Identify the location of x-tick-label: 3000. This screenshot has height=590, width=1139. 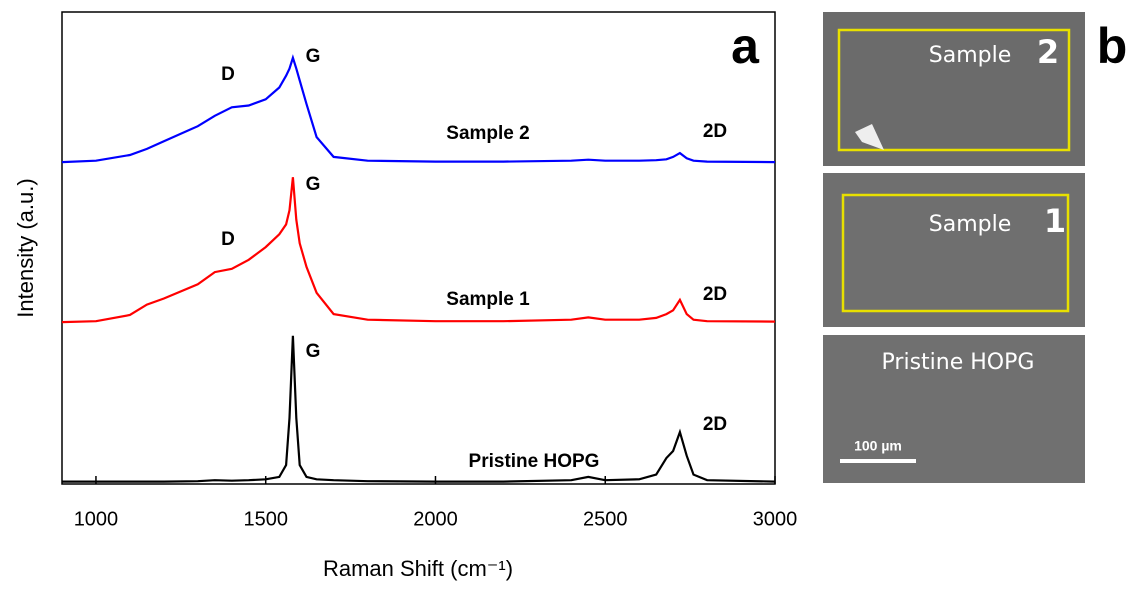
(775, 519).